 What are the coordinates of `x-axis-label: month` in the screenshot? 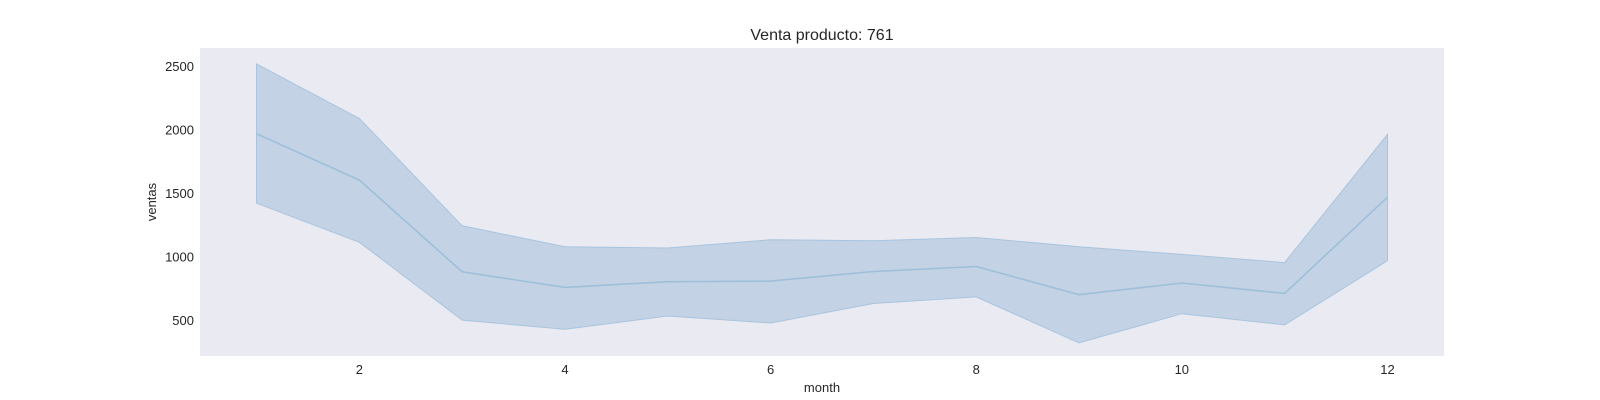 It's located at (822, 387).